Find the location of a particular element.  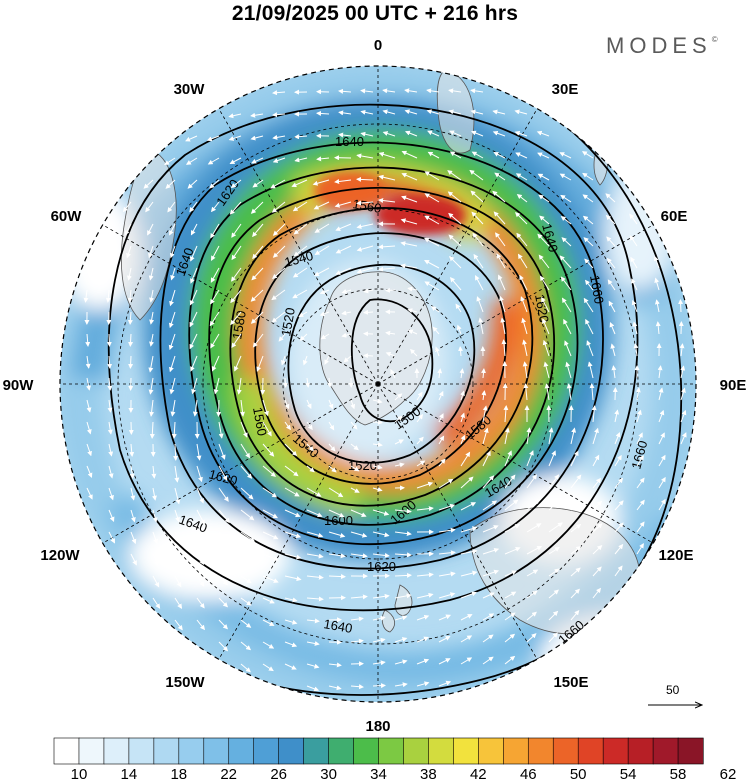

colorbar-tick-label: 42 is located at coordinates (478, 774).